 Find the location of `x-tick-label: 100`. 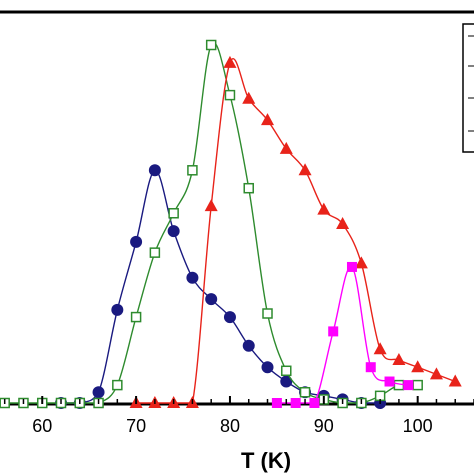

x-tick-label: 100 is located at coordinates (418, 426).